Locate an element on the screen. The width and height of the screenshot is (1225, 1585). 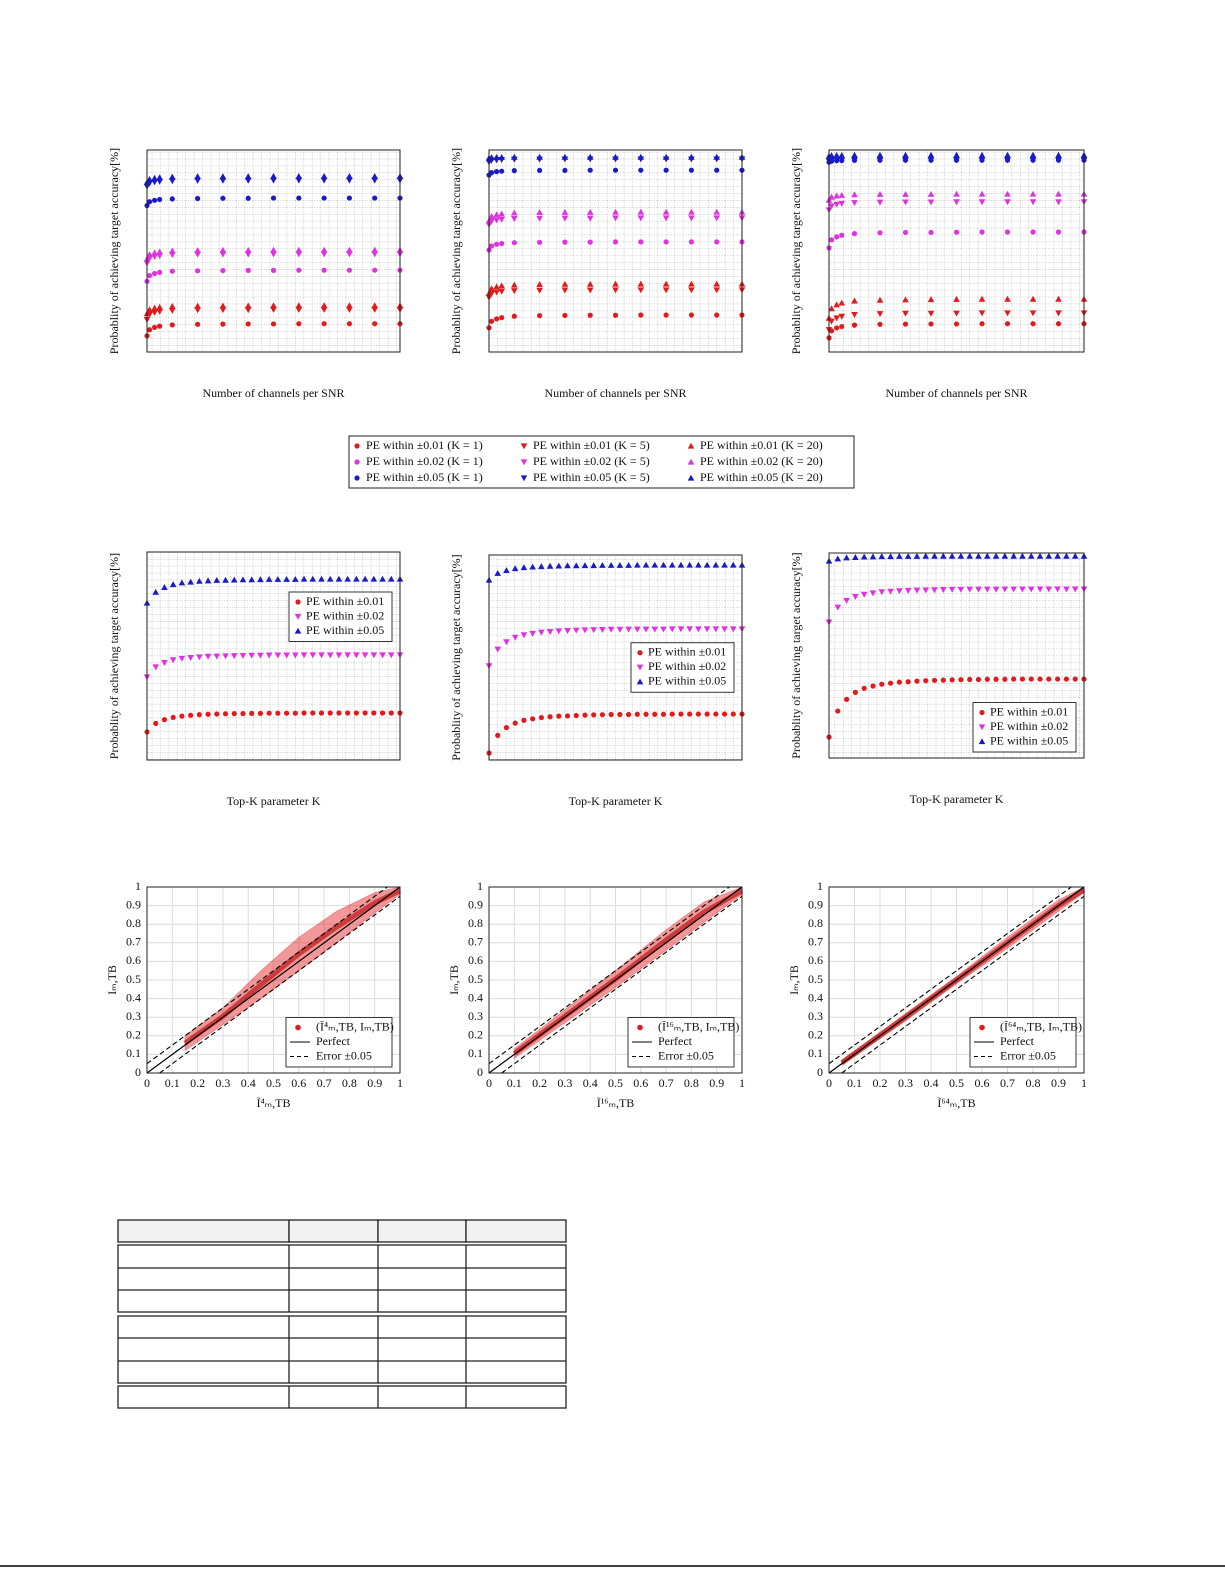
scatter-core is located at coordinates (628, 972).